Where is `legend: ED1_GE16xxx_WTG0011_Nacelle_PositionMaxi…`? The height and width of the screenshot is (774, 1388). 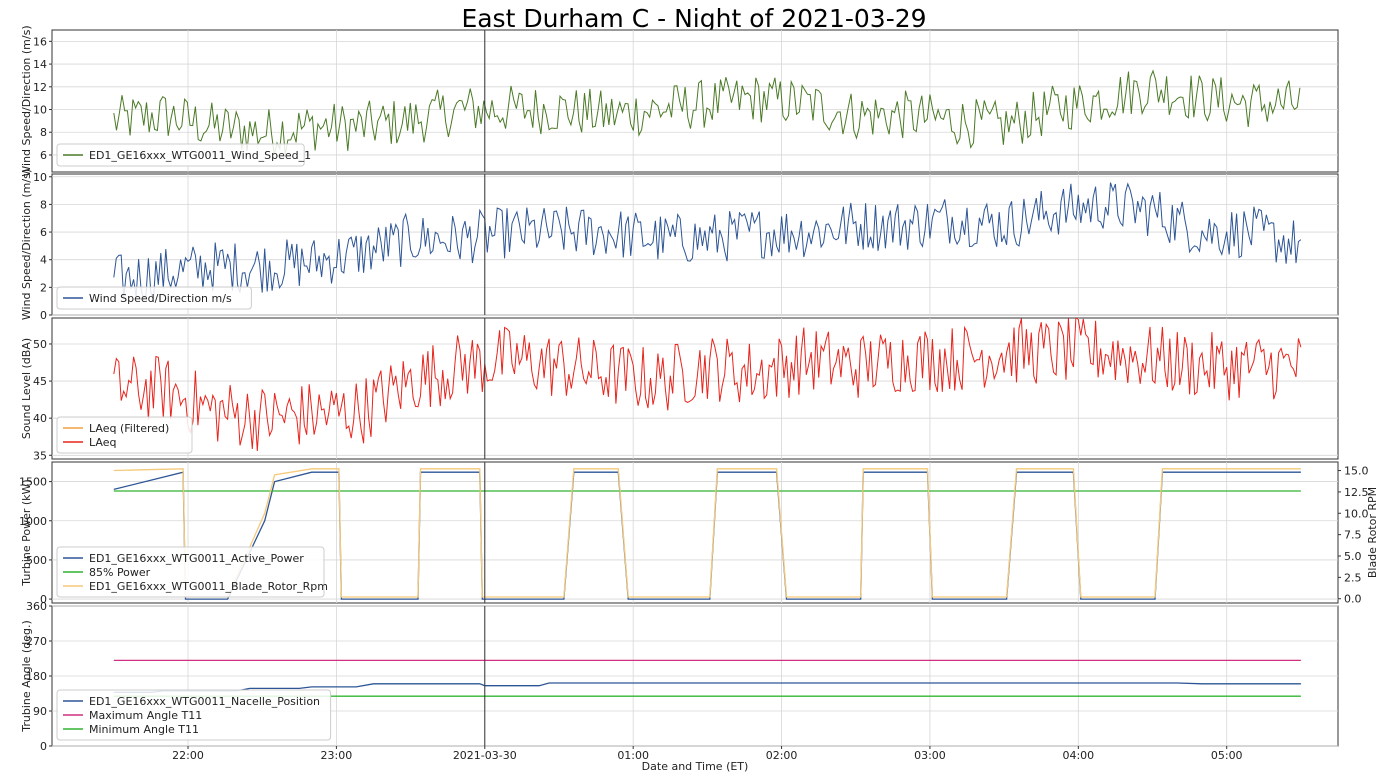
legend: ED1_GE16xxx_WTG0011_Nacelle_PositionMaxi… is located at coordinates (194, 715).